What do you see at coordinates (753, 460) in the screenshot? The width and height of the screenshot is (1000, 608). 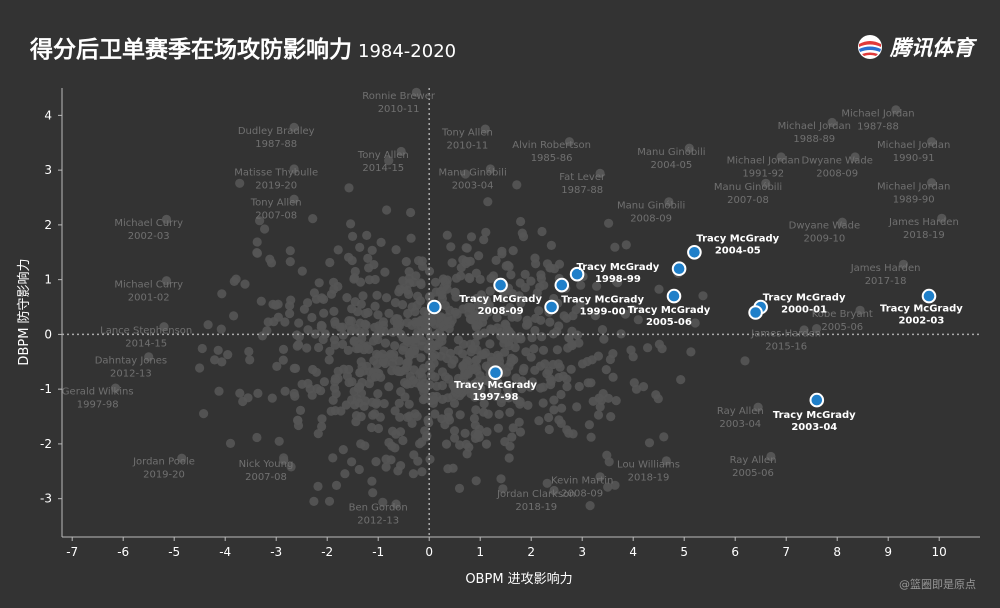 I see `annotation-player: Ray Allen` at bounding box center [753, 460].